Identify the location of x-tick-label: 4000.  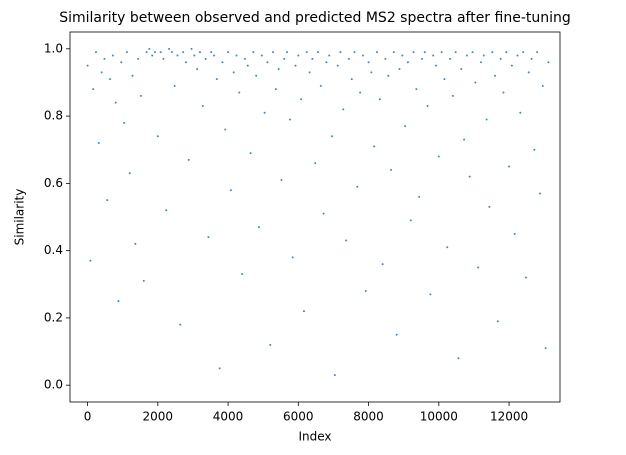
(228, 417).